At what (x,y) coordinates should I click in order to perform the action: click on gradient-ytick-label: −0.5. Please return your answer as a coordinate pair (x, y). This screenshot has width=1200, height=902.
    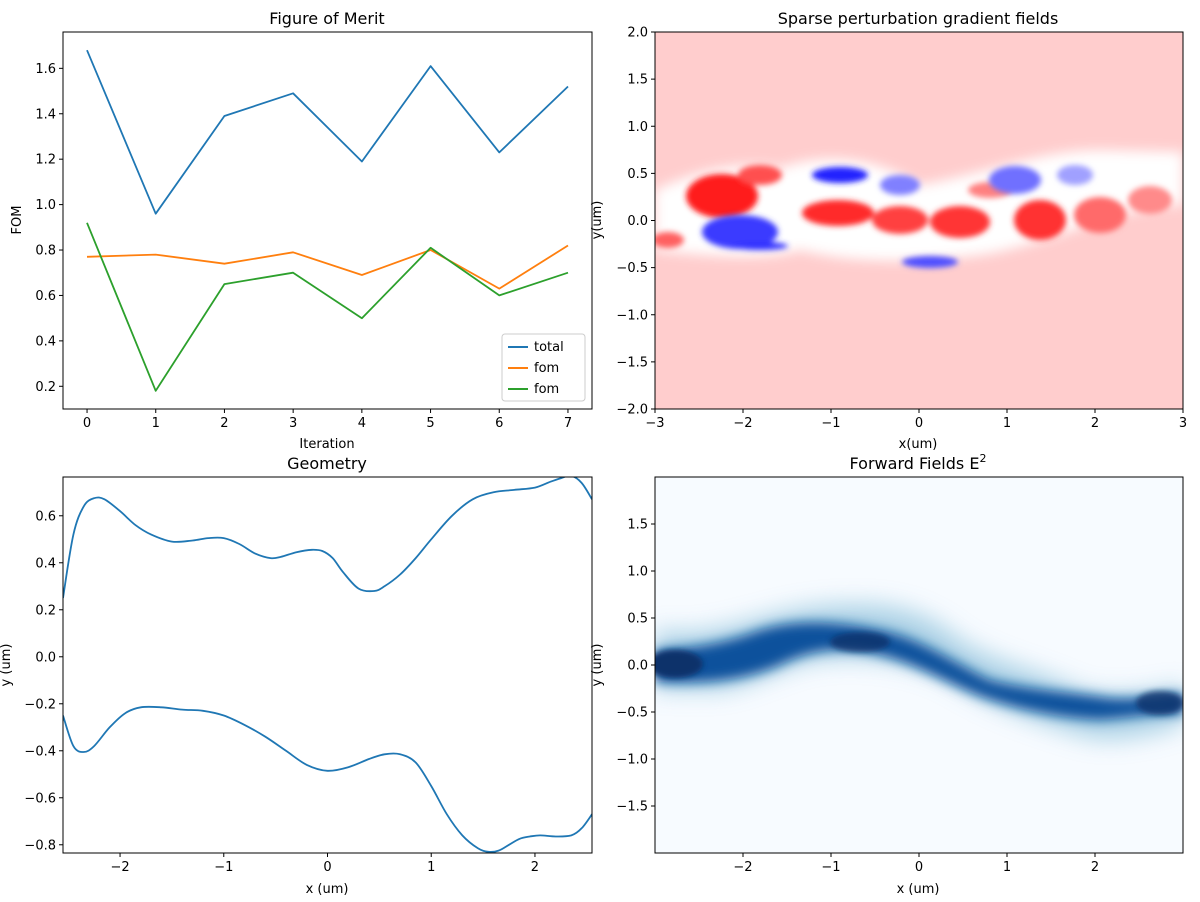
    Looking at the image, I should click on (632, 268).